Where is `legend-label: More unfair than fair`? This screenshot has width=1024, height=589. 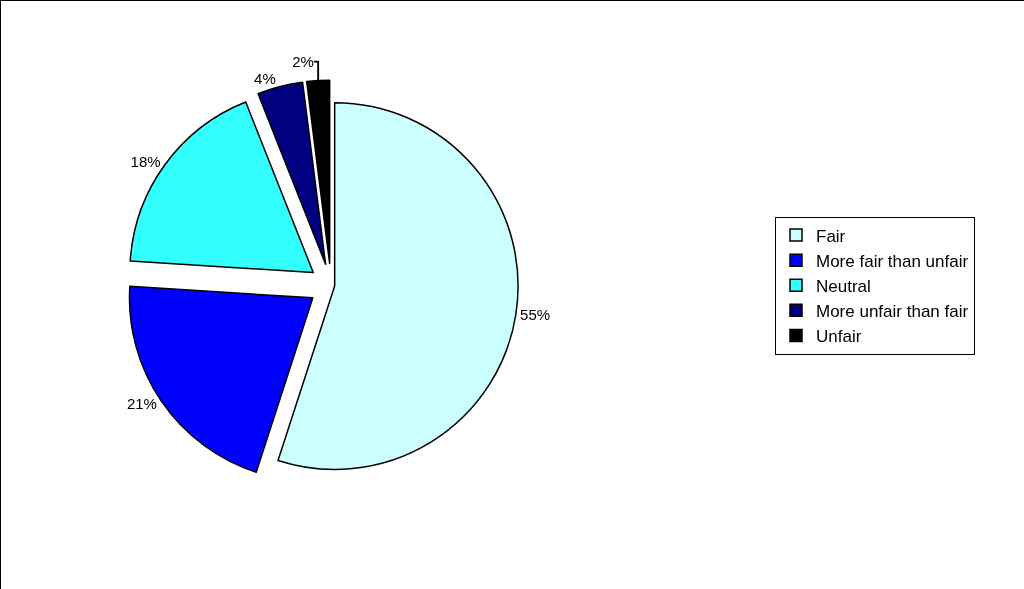 legend-label: More unfair than fair is located at coordinates (892, 311).